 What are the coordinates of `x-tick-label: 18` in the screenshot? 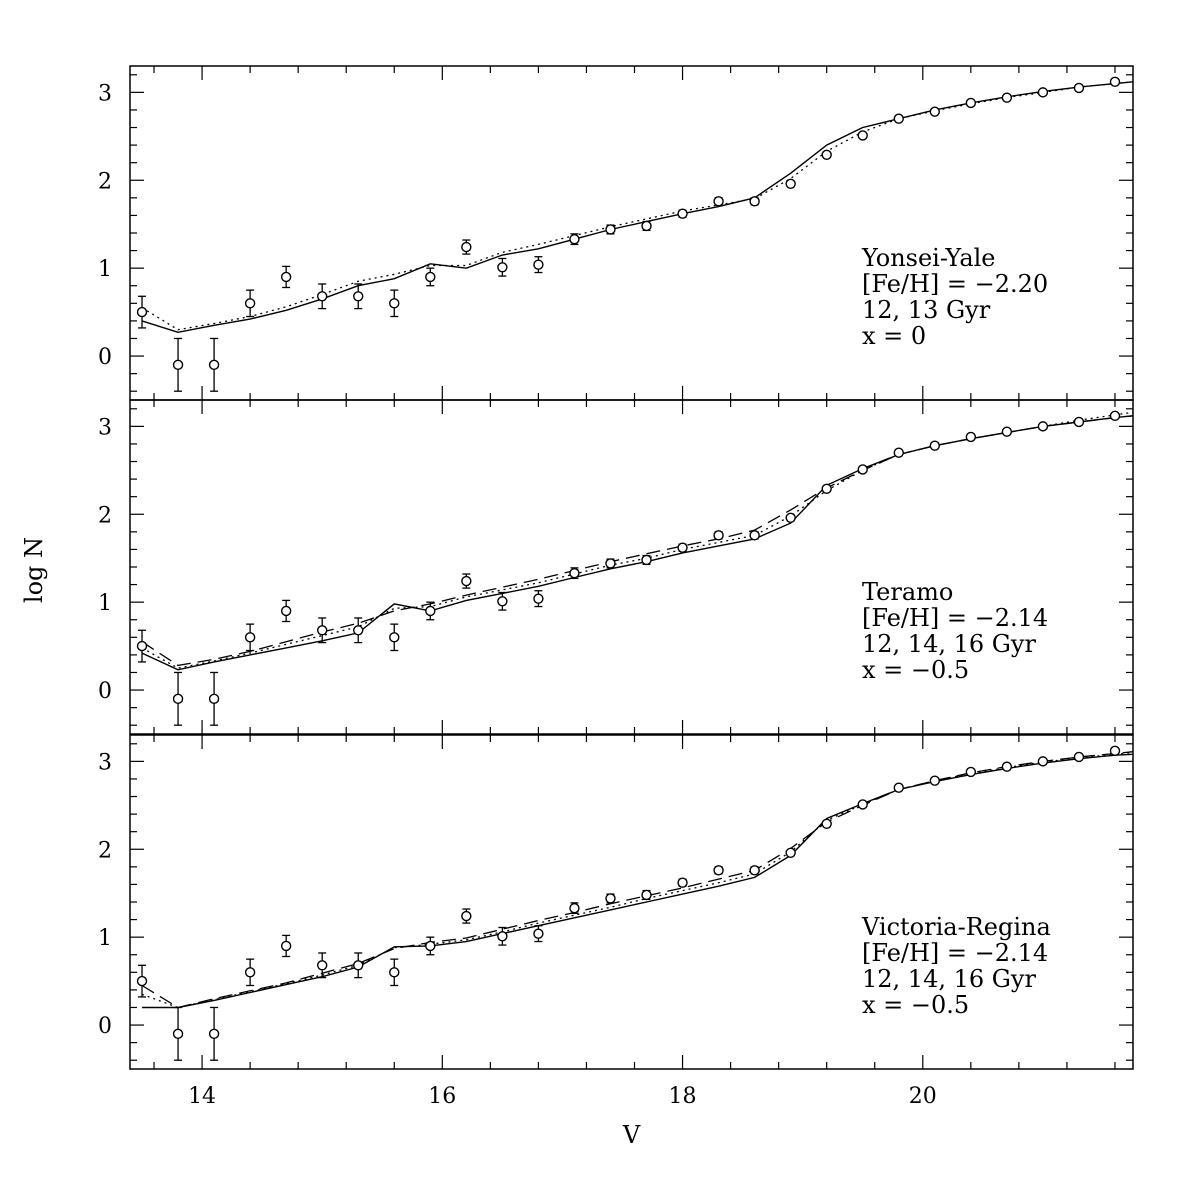 It's located at (683, 1096).